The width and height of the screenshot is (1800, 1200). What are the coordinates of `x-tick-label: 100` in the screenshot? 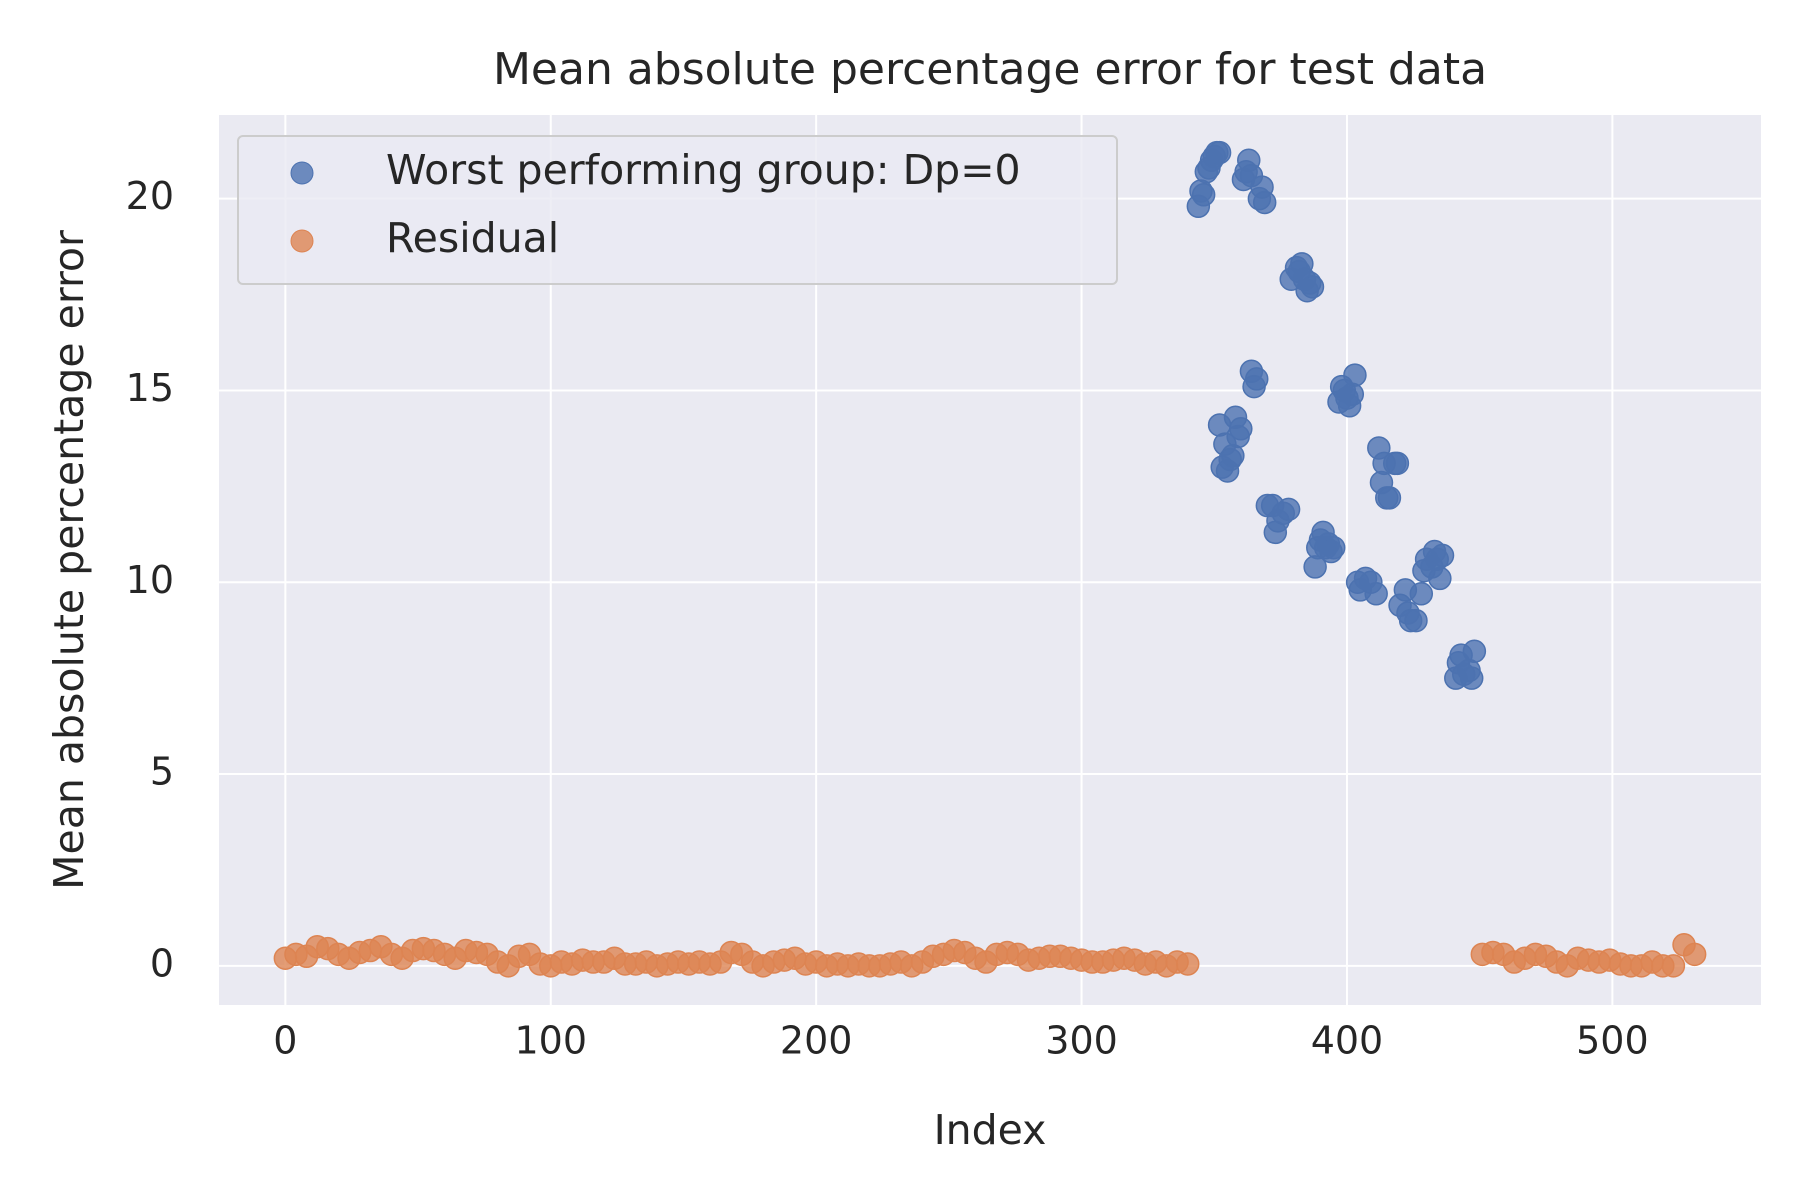 It's located at (550, 1041).